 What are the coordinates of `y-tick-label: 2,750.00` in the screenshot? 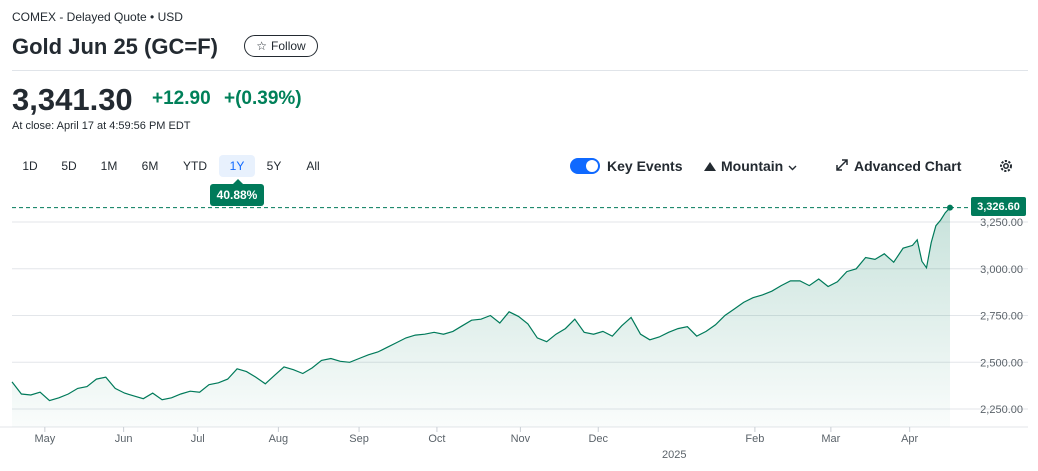 It's located at (1001, 317).